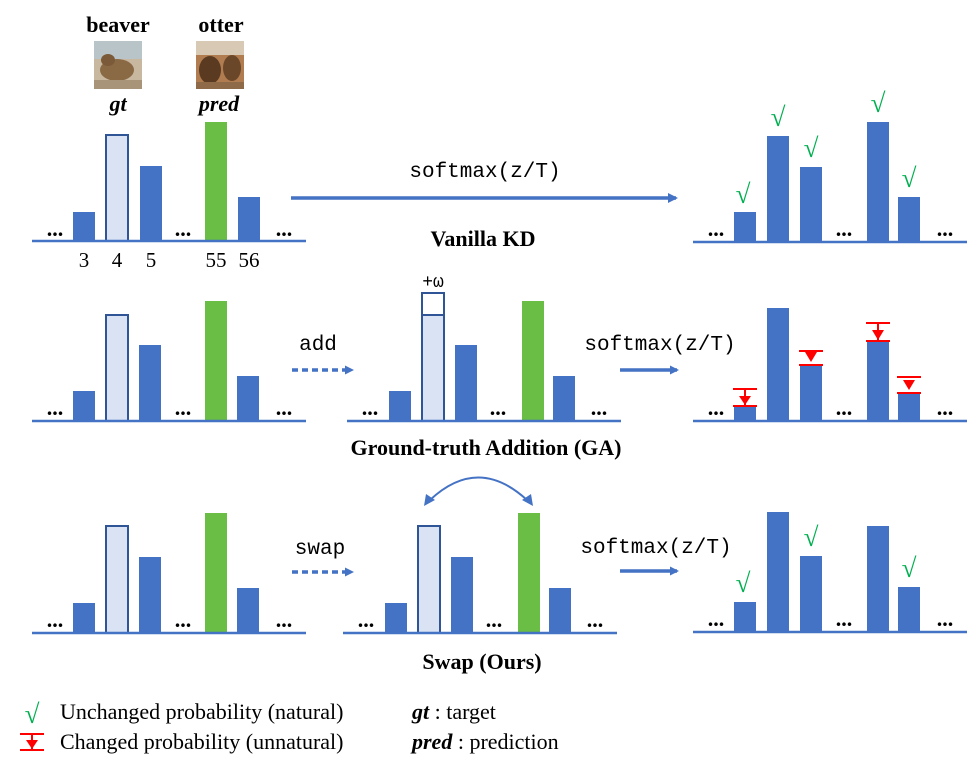 The image size is (980, 772). I want to click on swap-softmax-label: softmax(z/T), so click(655, 548).